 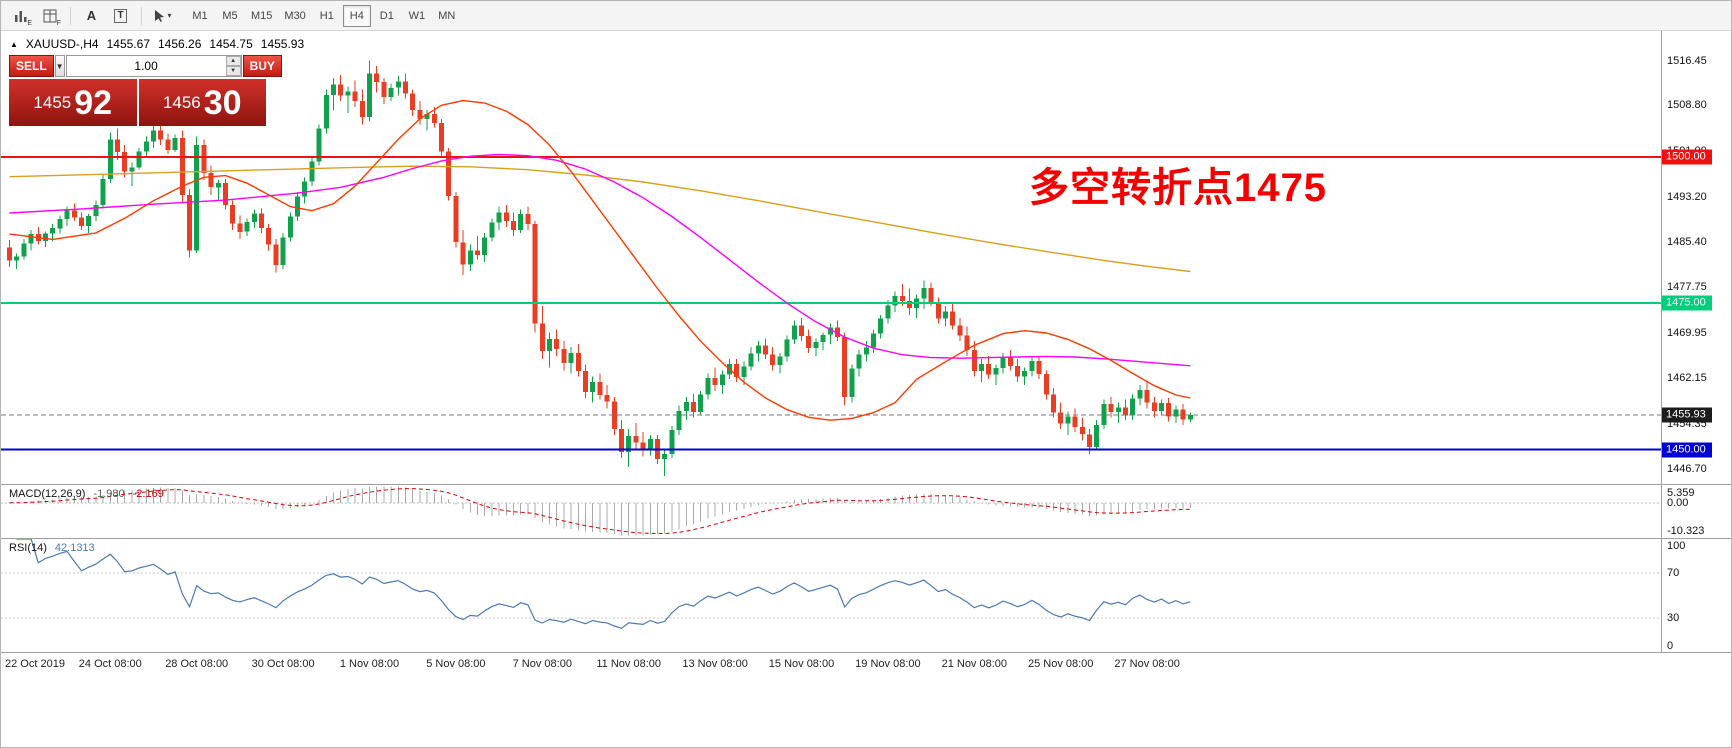 I want to click on timeframe-button-M30: M30, so click(x=294, y=16).